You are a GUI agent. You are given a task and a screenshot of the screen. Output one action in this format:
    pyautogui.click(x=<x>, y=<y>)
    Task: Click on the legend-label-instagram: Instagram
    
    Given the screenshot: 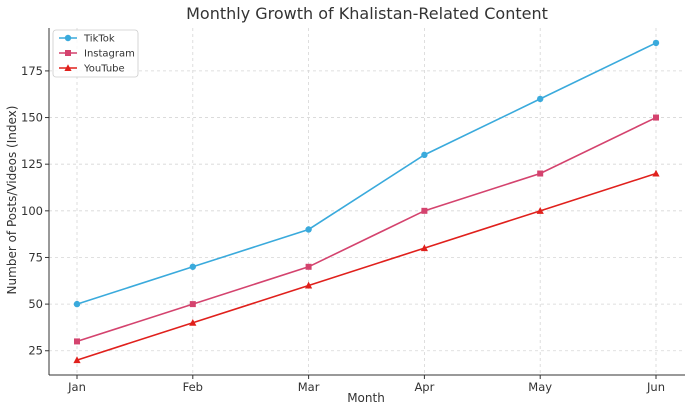 What is the action you would take?
    pyautogui.click(x=109, y=54)
    